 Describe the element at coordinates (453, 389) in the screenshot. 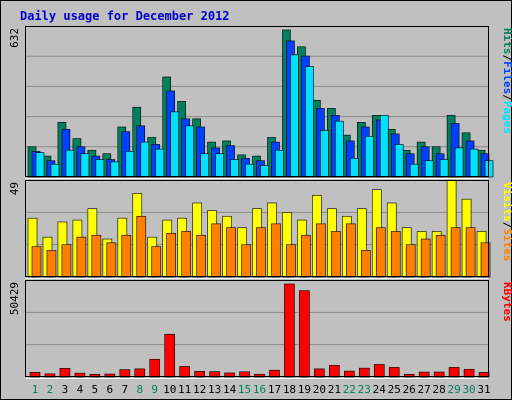

I see `x-tick-label-day-29: 29` at that location.